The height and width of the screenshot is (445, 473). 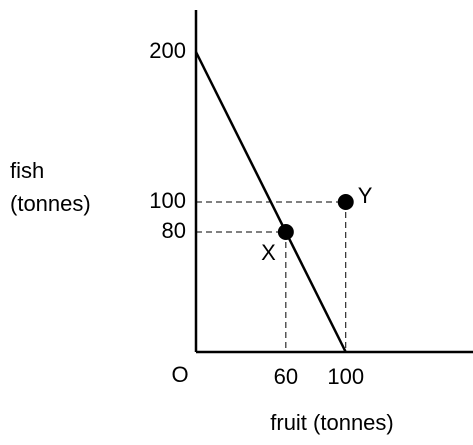 What do you see at coordinates (345, 376) in the screenshot?
I see `x-tick-label: 100` at bounding box center [345, 376].